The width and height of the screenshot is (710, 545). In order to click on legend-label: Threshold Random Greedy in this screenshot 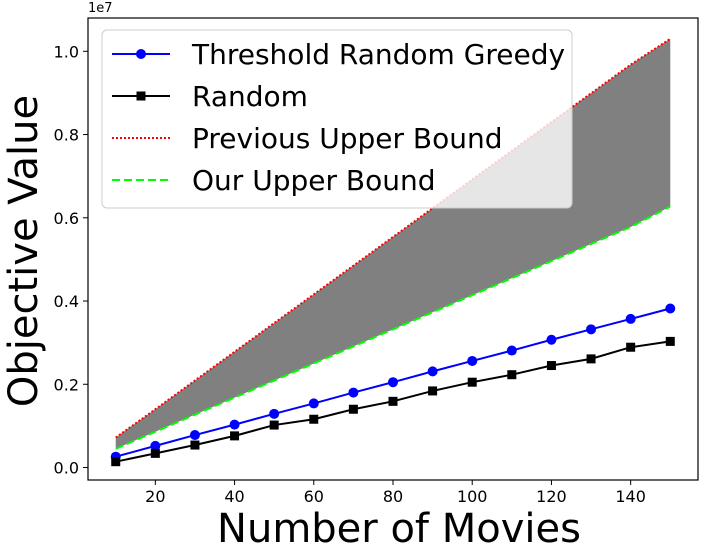, I will do `click(378, 54)`.